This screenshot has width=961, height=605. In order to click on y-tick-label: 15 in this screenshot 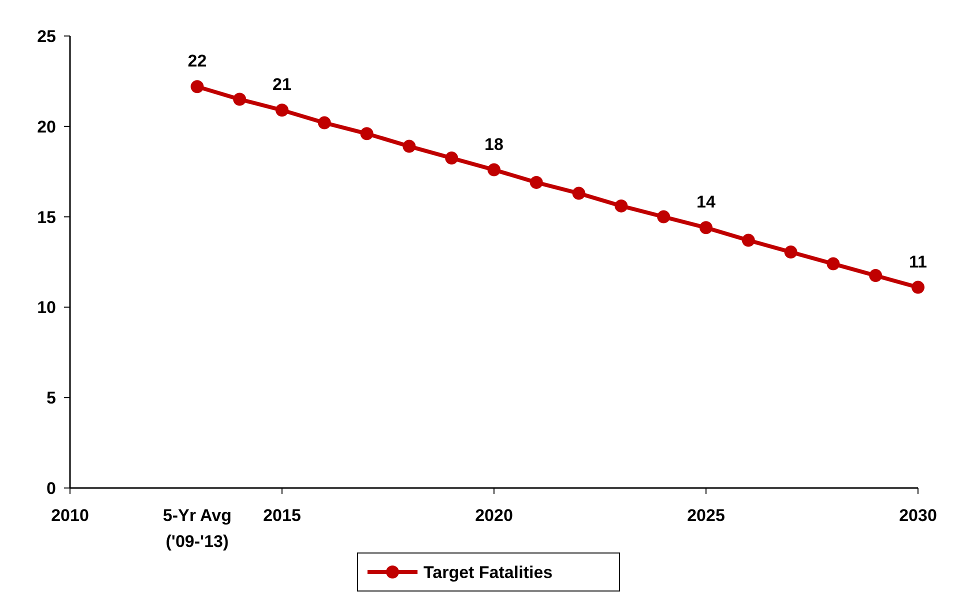, I will do `click(46, 217)`.